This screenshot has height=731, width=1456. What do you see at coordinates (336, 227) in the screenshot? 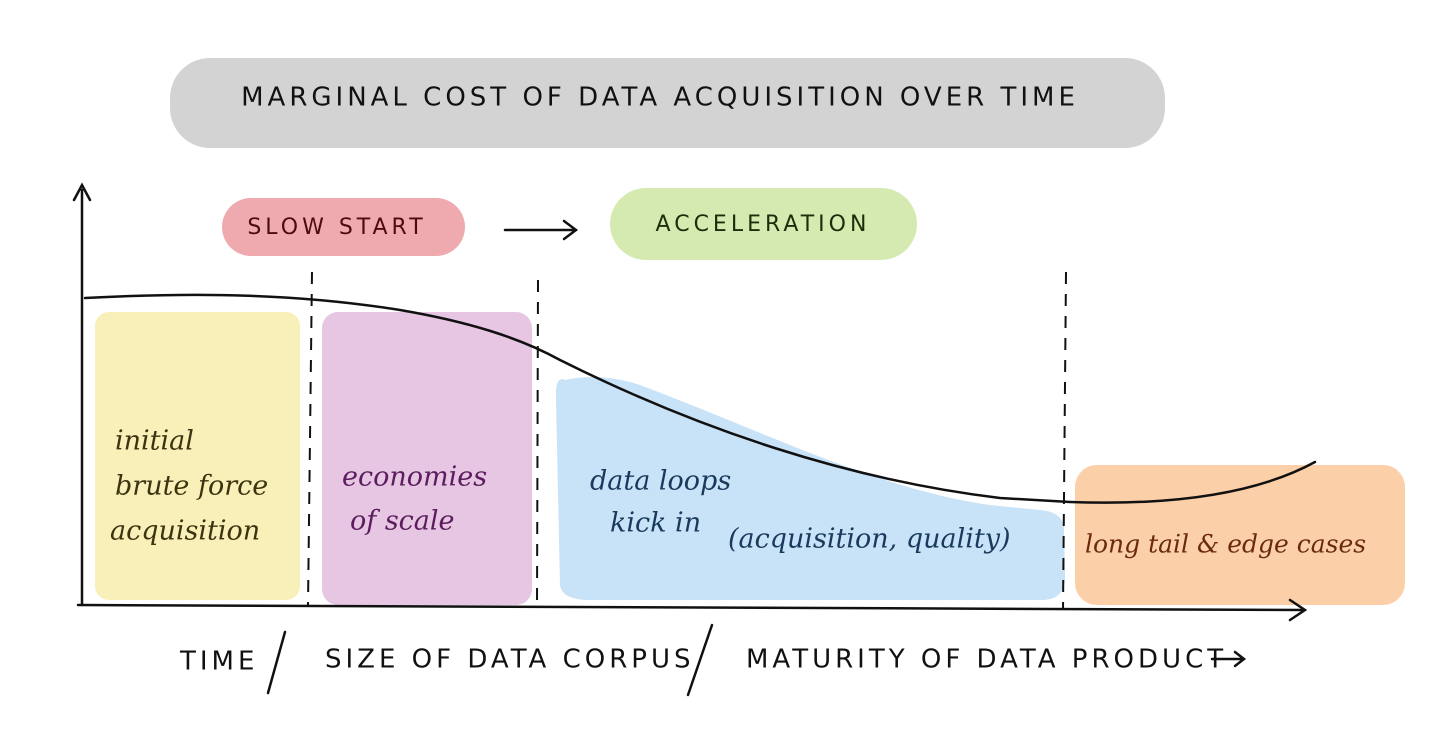
I see `phase-label: SLOW START` at bounding box center [336, 227].